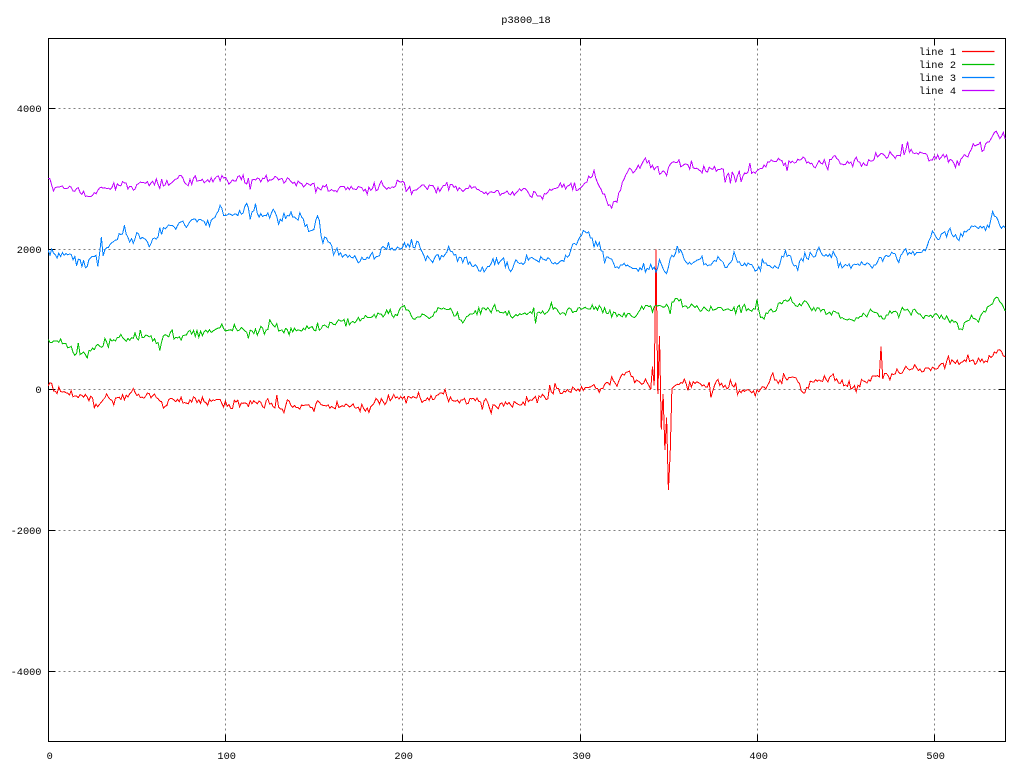  Describe the element at coordinates (26, 532) in the screenshot. I see `svg-text: -2000` at that location.